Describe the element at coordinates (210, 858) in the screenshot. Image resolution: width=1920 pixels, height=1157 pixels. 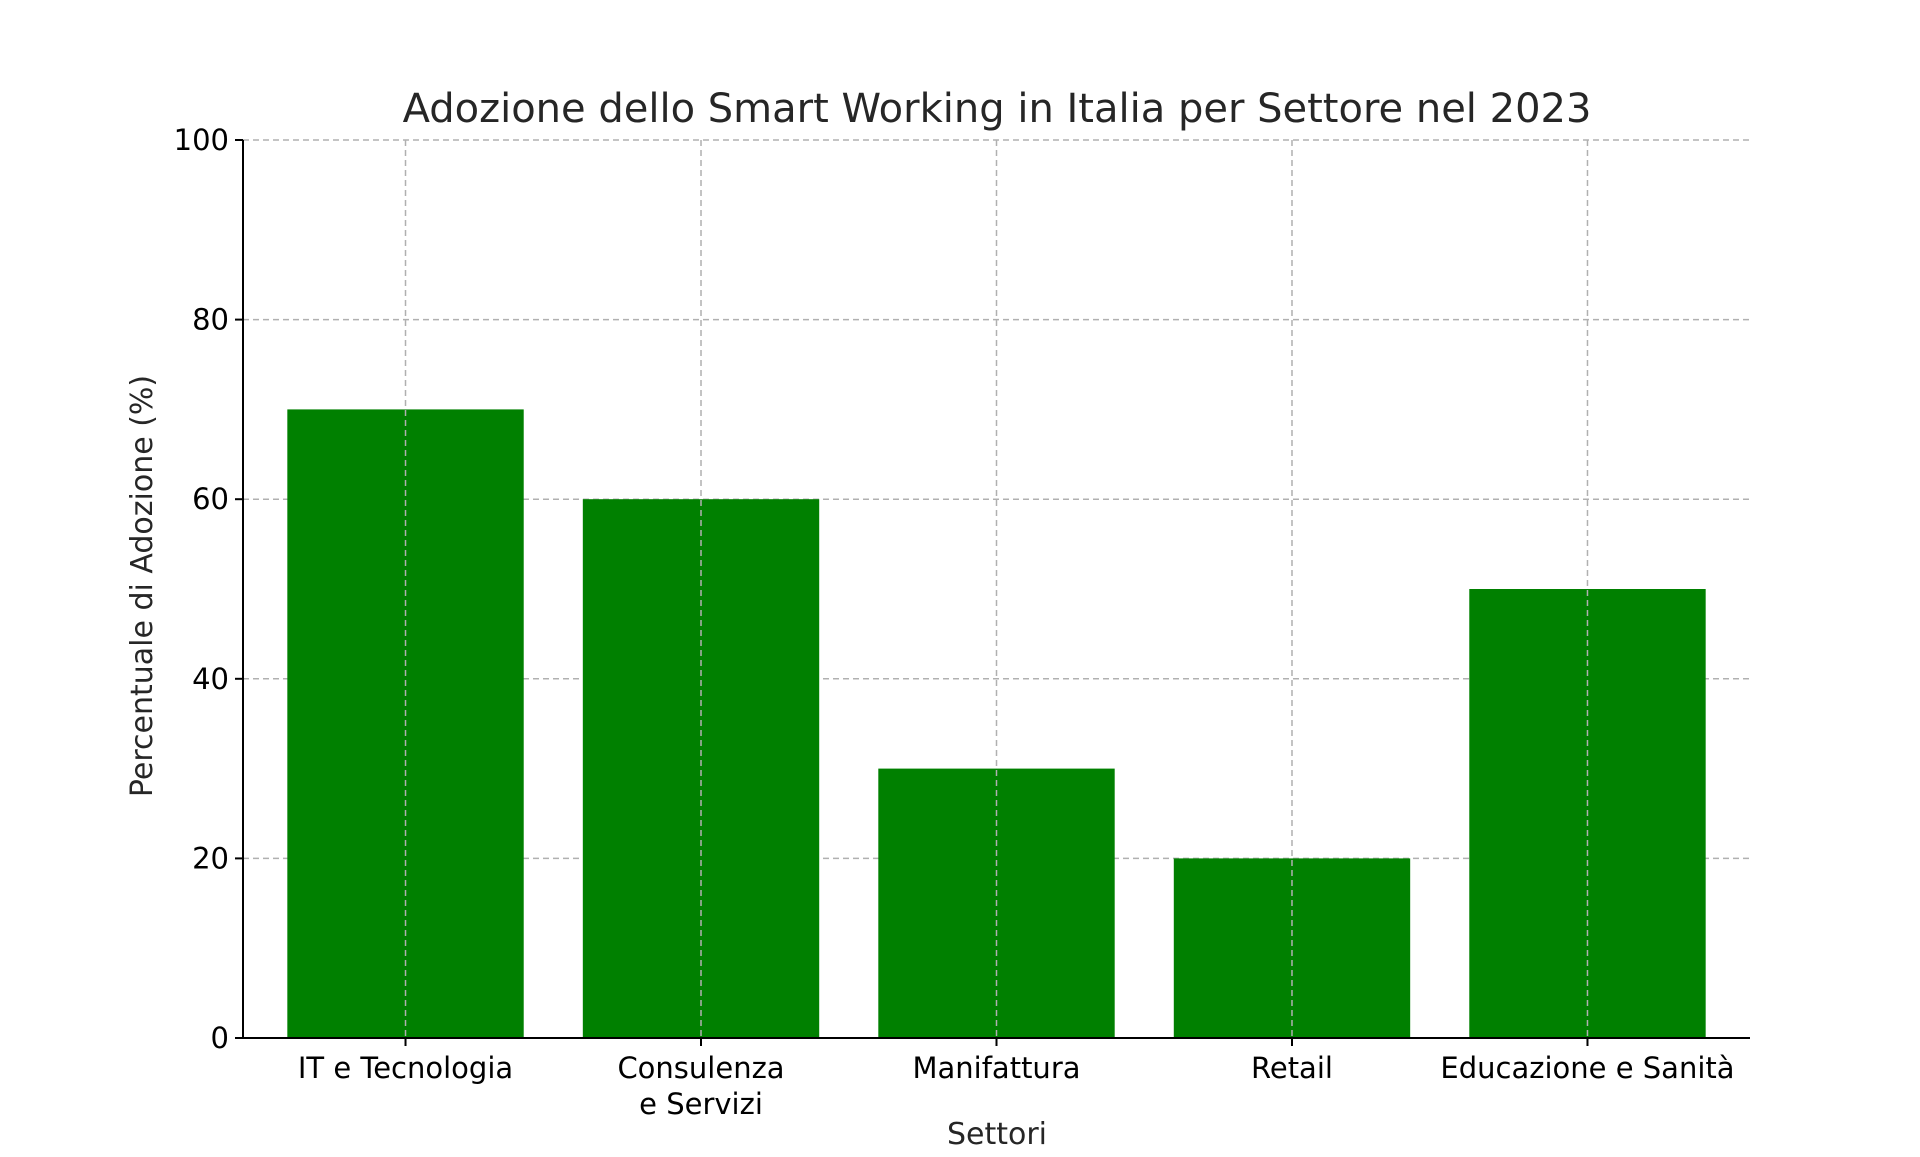
I see `y-tick-label: 20` at that location.